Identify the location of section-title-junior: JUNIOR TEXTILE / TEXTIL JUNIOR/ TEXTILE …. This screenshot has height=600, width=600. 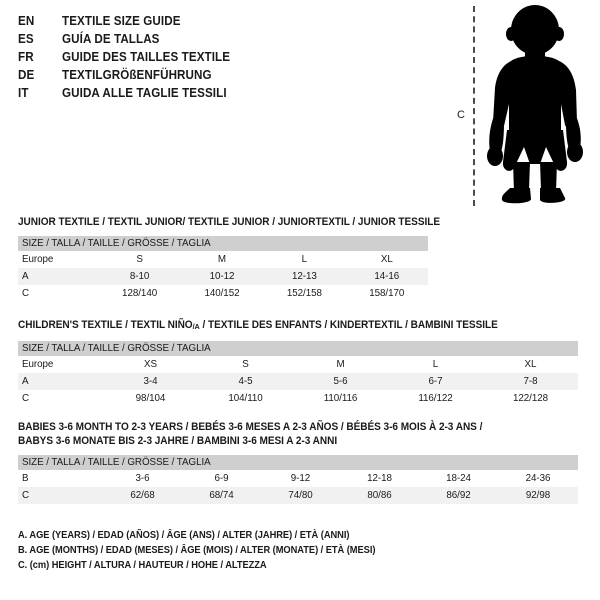
(229, 222).